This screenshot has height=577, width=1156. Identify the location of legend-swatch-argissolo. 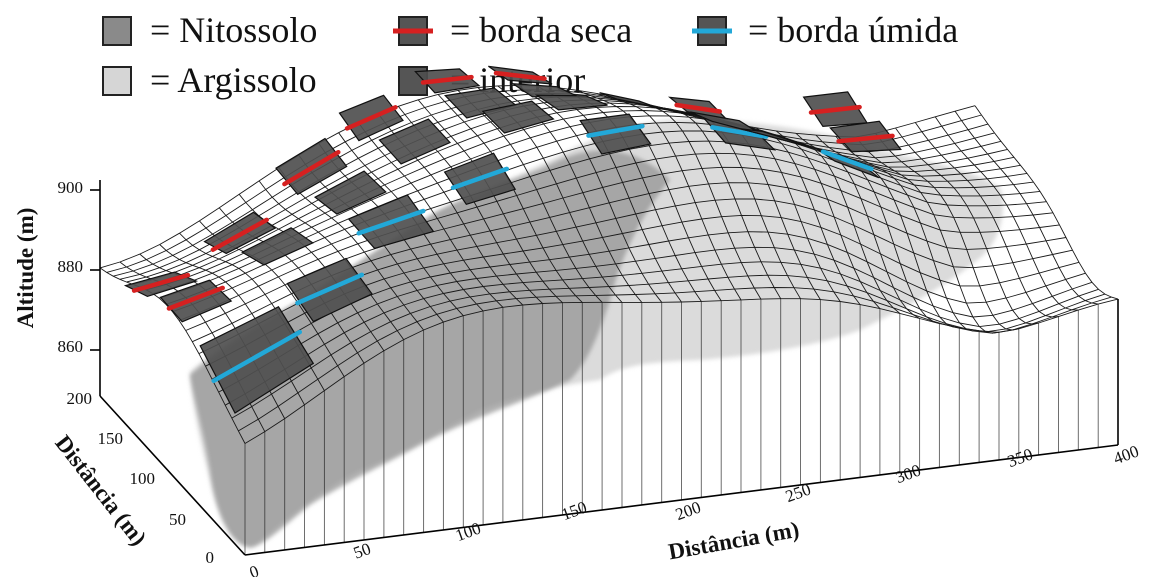
(117, 81).